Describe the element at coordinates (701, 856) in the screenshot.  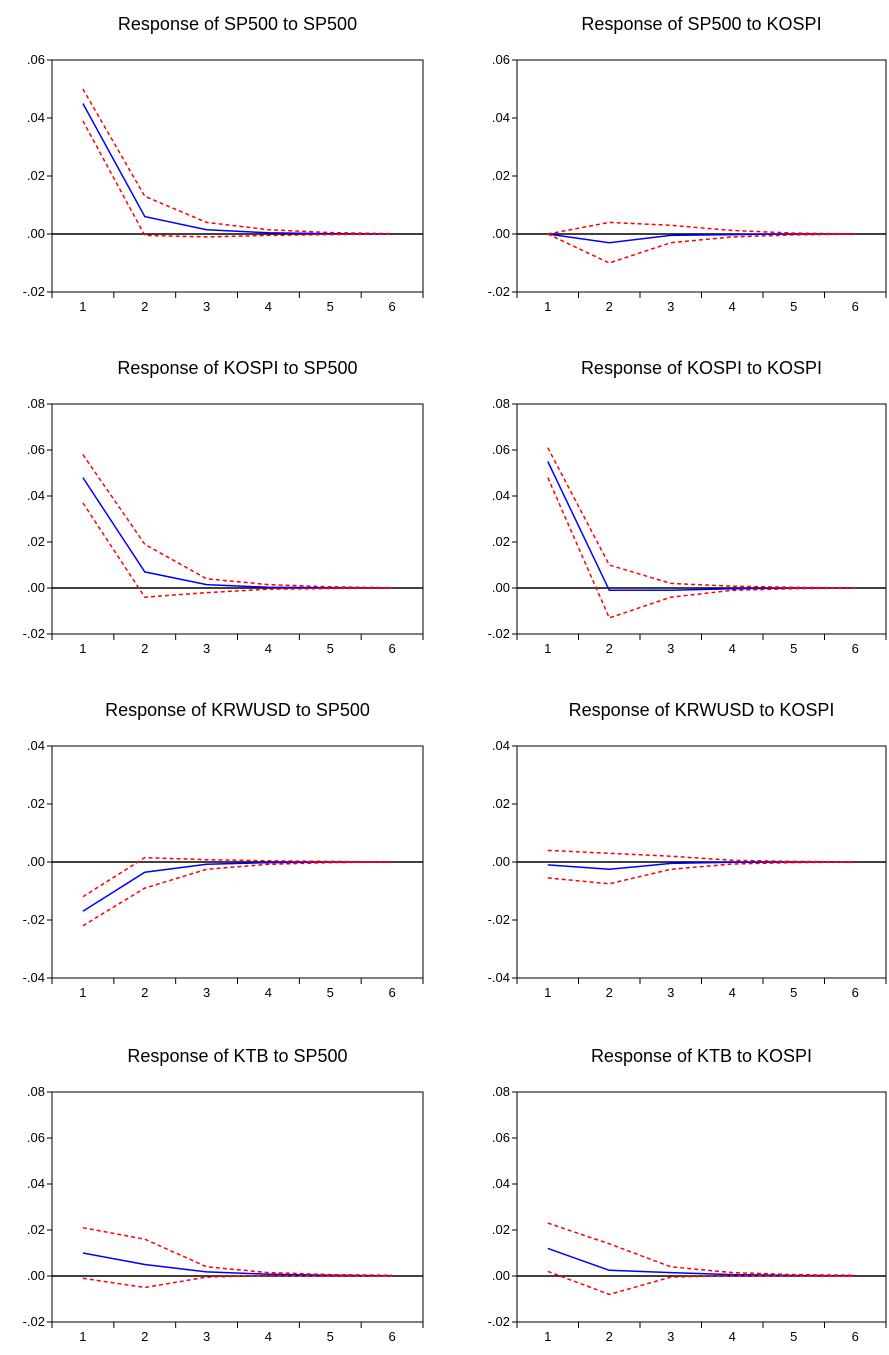
I see `c5-upper-band-line` at that location.